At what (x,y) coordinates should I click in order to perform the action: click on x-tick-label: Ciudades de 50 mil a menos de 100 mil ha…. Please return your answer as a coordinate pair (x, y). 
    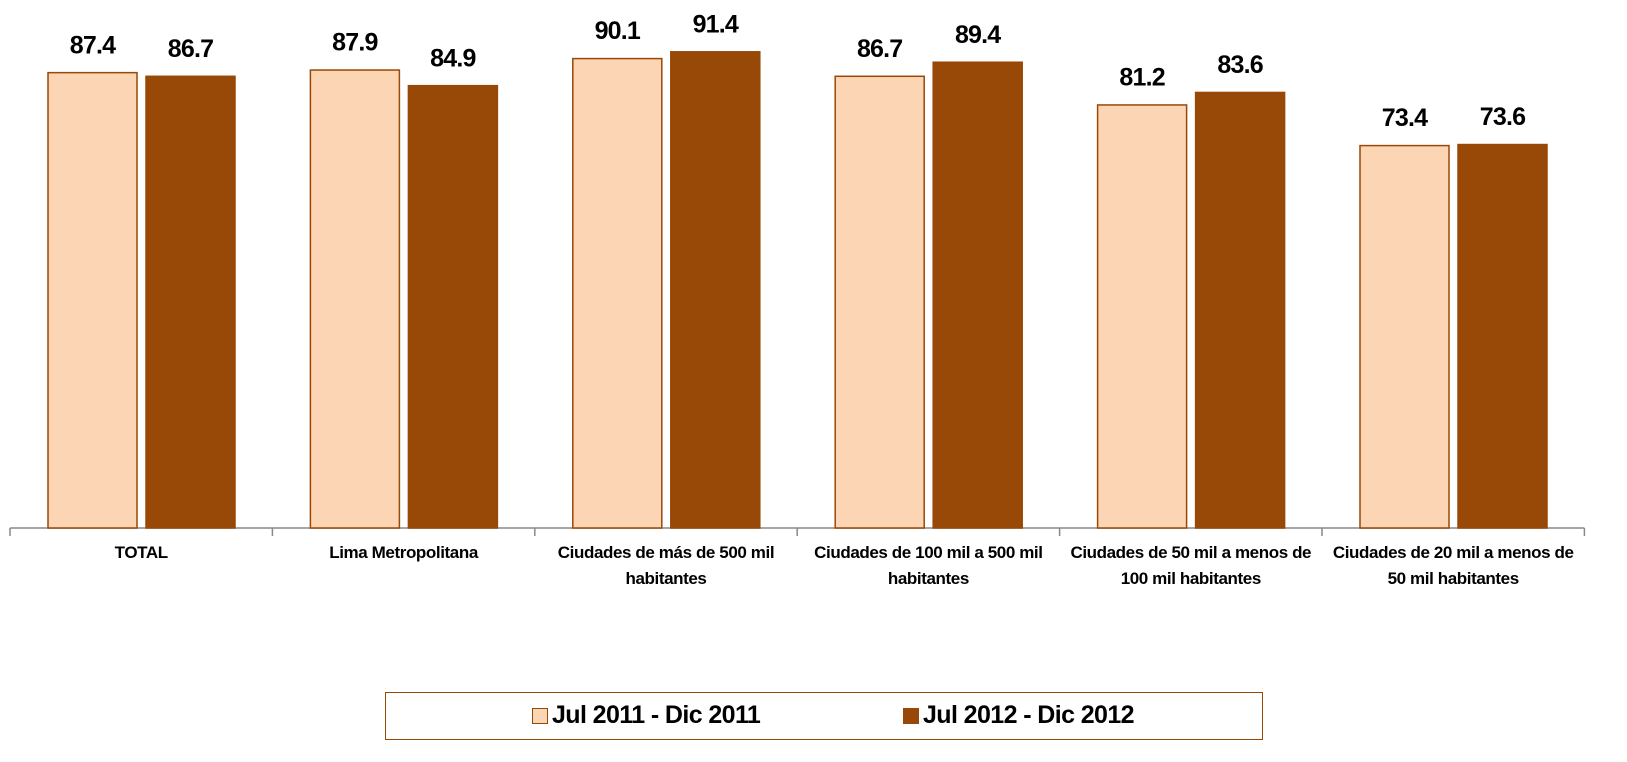
    Looking at the image, I should click on (1191, 565).